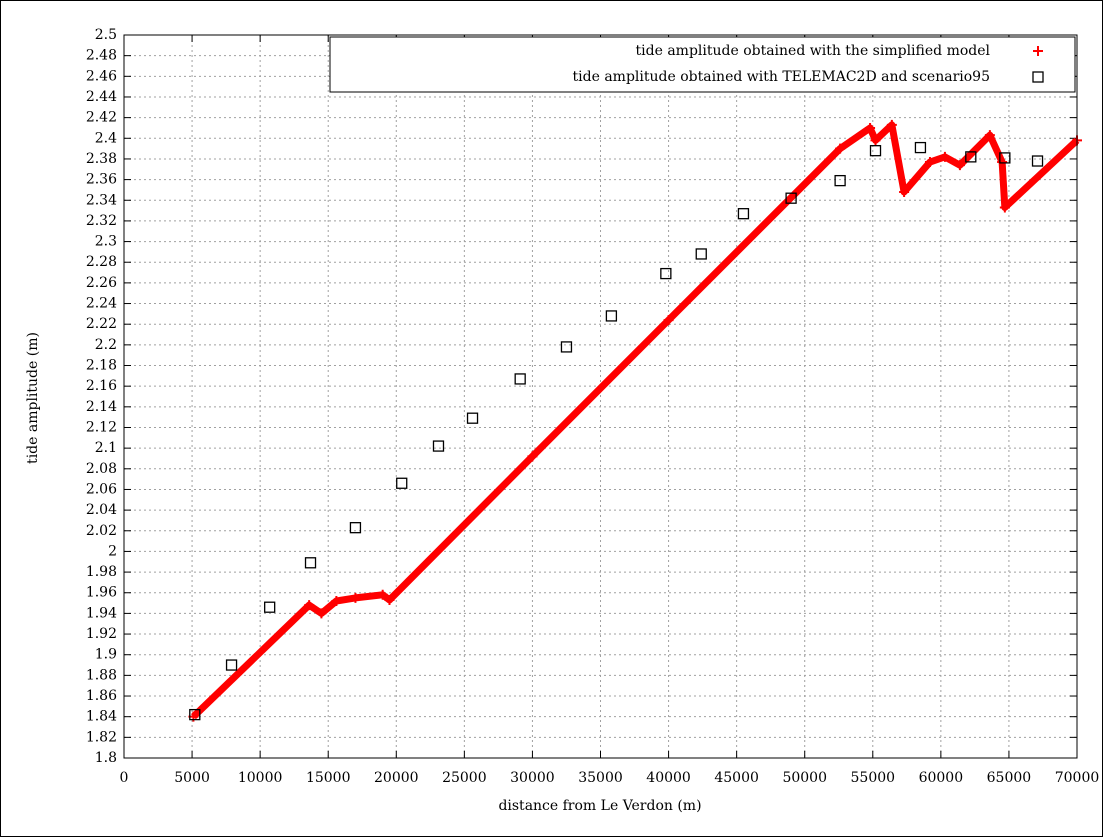  Describe the element at coordinates (101, 200) in the screenshot. I see `y-tick-label: 2.34` at that location.